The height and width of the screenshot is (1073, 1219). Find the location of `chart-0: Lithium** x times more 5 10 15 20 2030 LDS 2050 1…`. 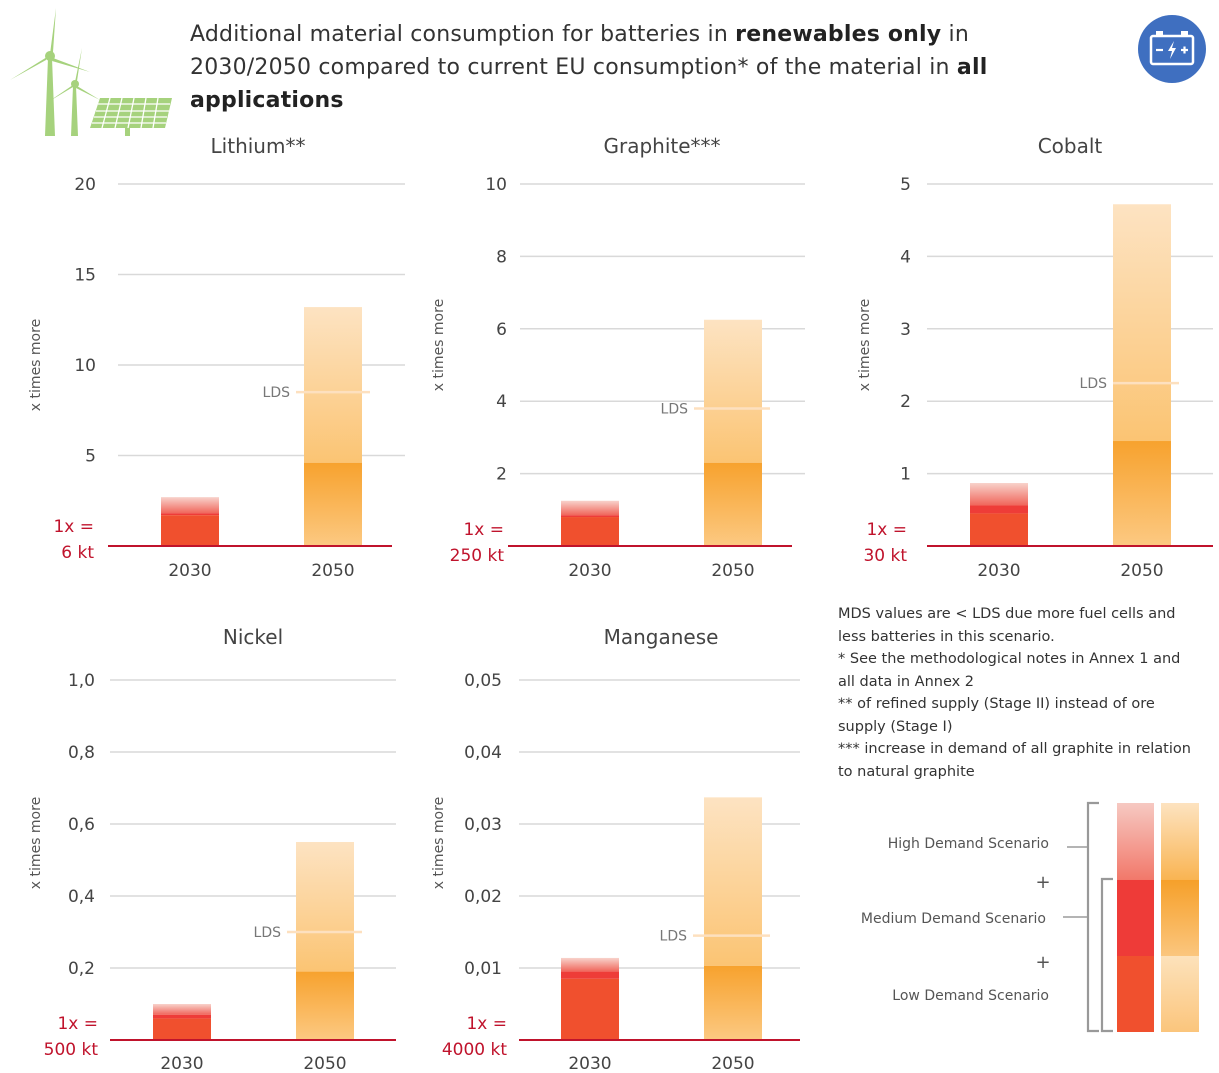

chart-0: Lithium** x times more 5 10 15 20 2030 LDS 2050 1… is located at coordinates (216, 357).